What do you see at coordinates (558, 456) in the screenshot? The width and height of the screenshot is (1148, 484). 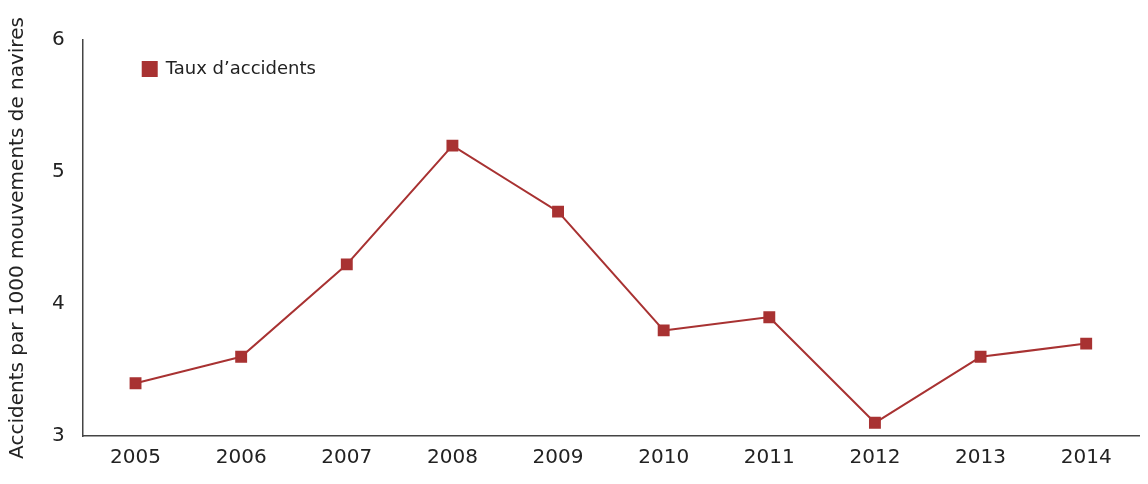 I see `x-tick-label: 2009` at bounding box center [558, 456].